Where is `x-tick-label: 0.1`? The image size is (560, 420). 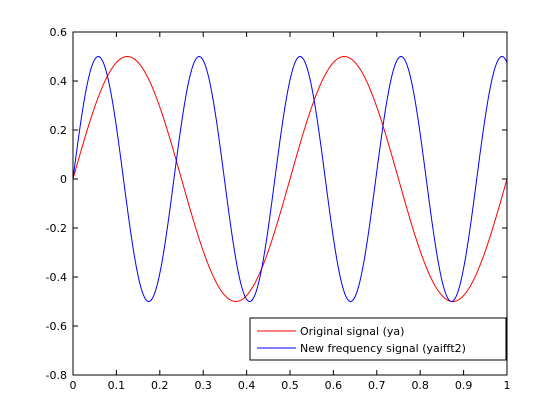
x-tick-label: 0.1 is located at coordinates (117, 385).